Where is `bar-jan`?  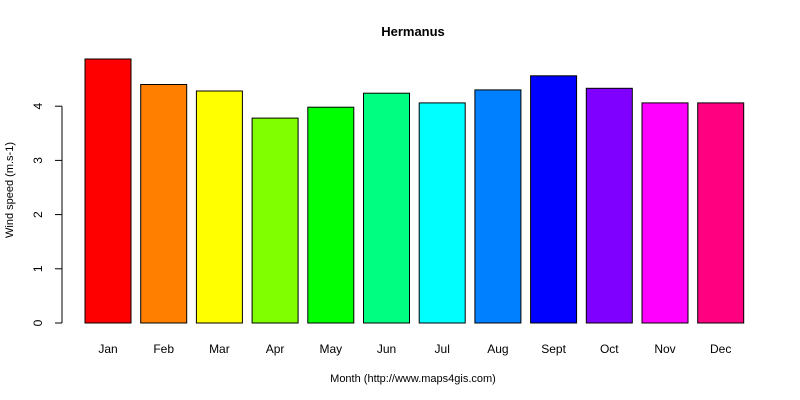
bar-jan is located at coordinates (108, 191).